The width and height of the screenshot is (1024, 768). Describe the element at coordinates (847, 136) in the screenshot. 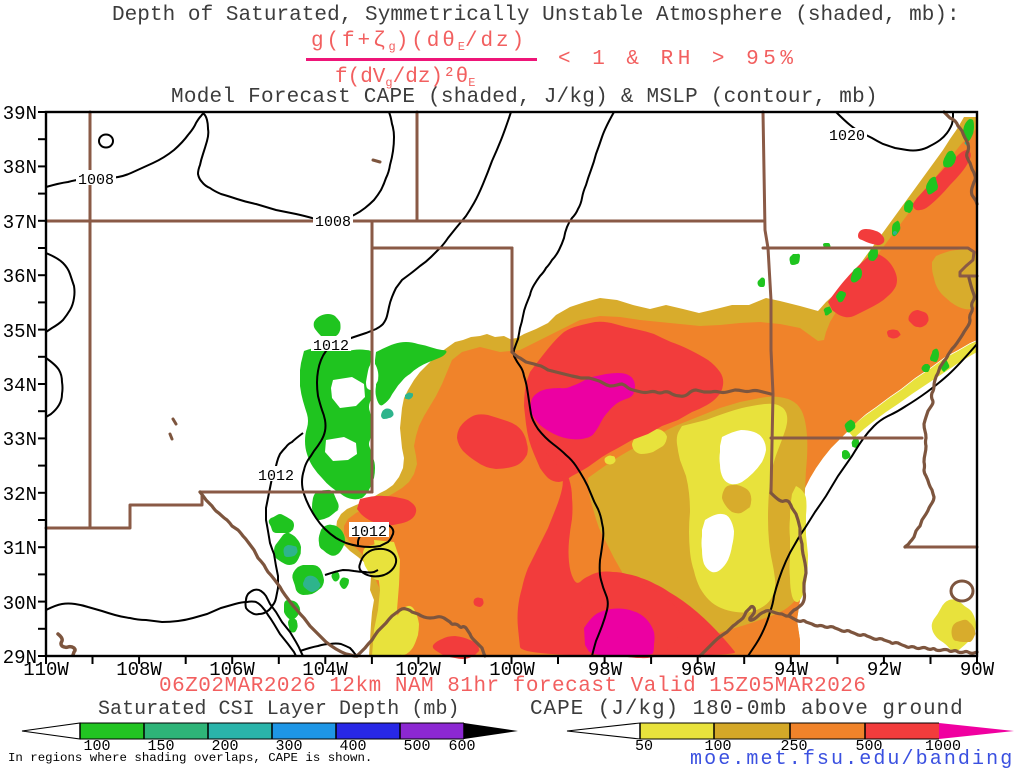

I see `svg-text: 1020` at that location.